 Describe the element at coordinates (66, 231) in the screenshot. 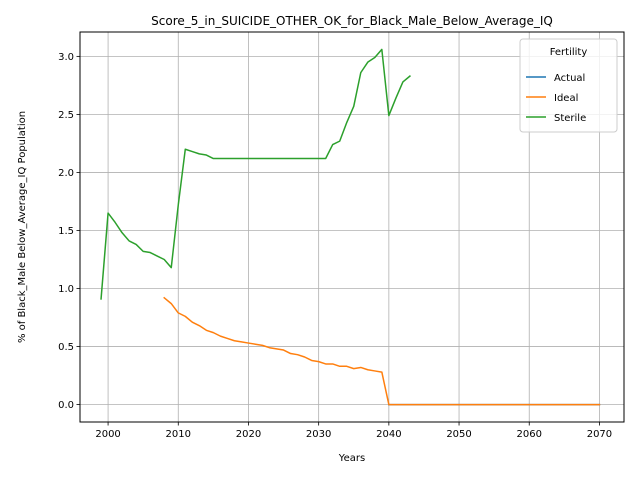

I see `y-tick-label: 1.5` at that location.